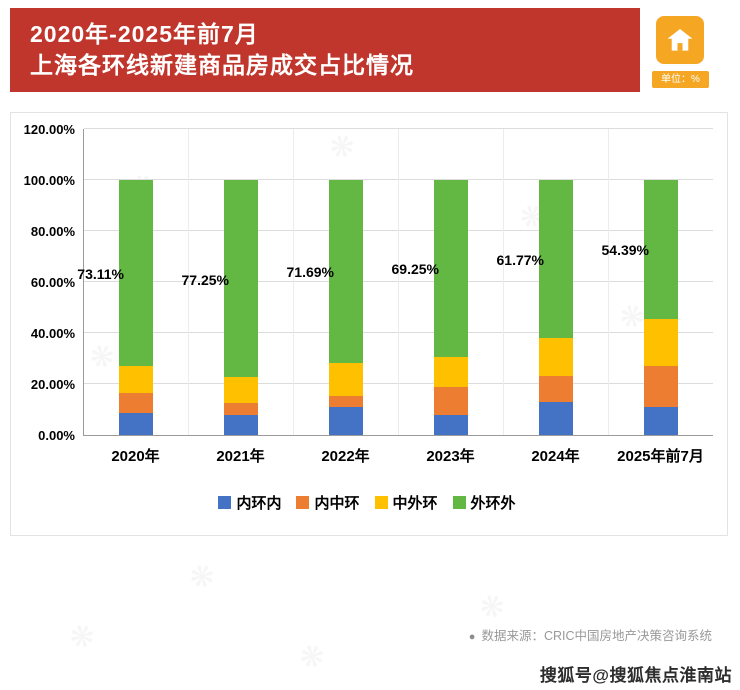 The width and height of the screenshot is (740, 690). I want to click on unit-label: 单位：%, so click(680, 79).